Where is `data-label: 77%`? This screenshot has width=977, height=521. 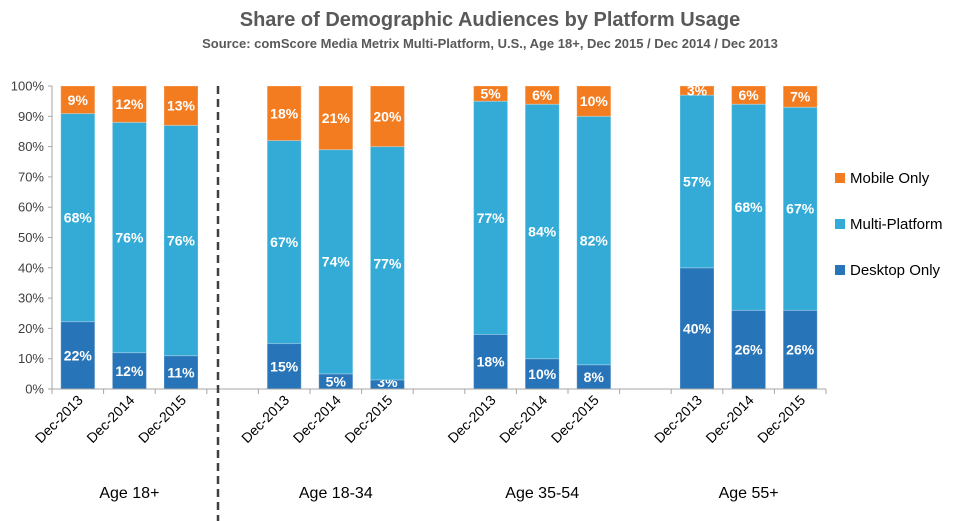 data-label: 77% is located at coordinates (491, 218).